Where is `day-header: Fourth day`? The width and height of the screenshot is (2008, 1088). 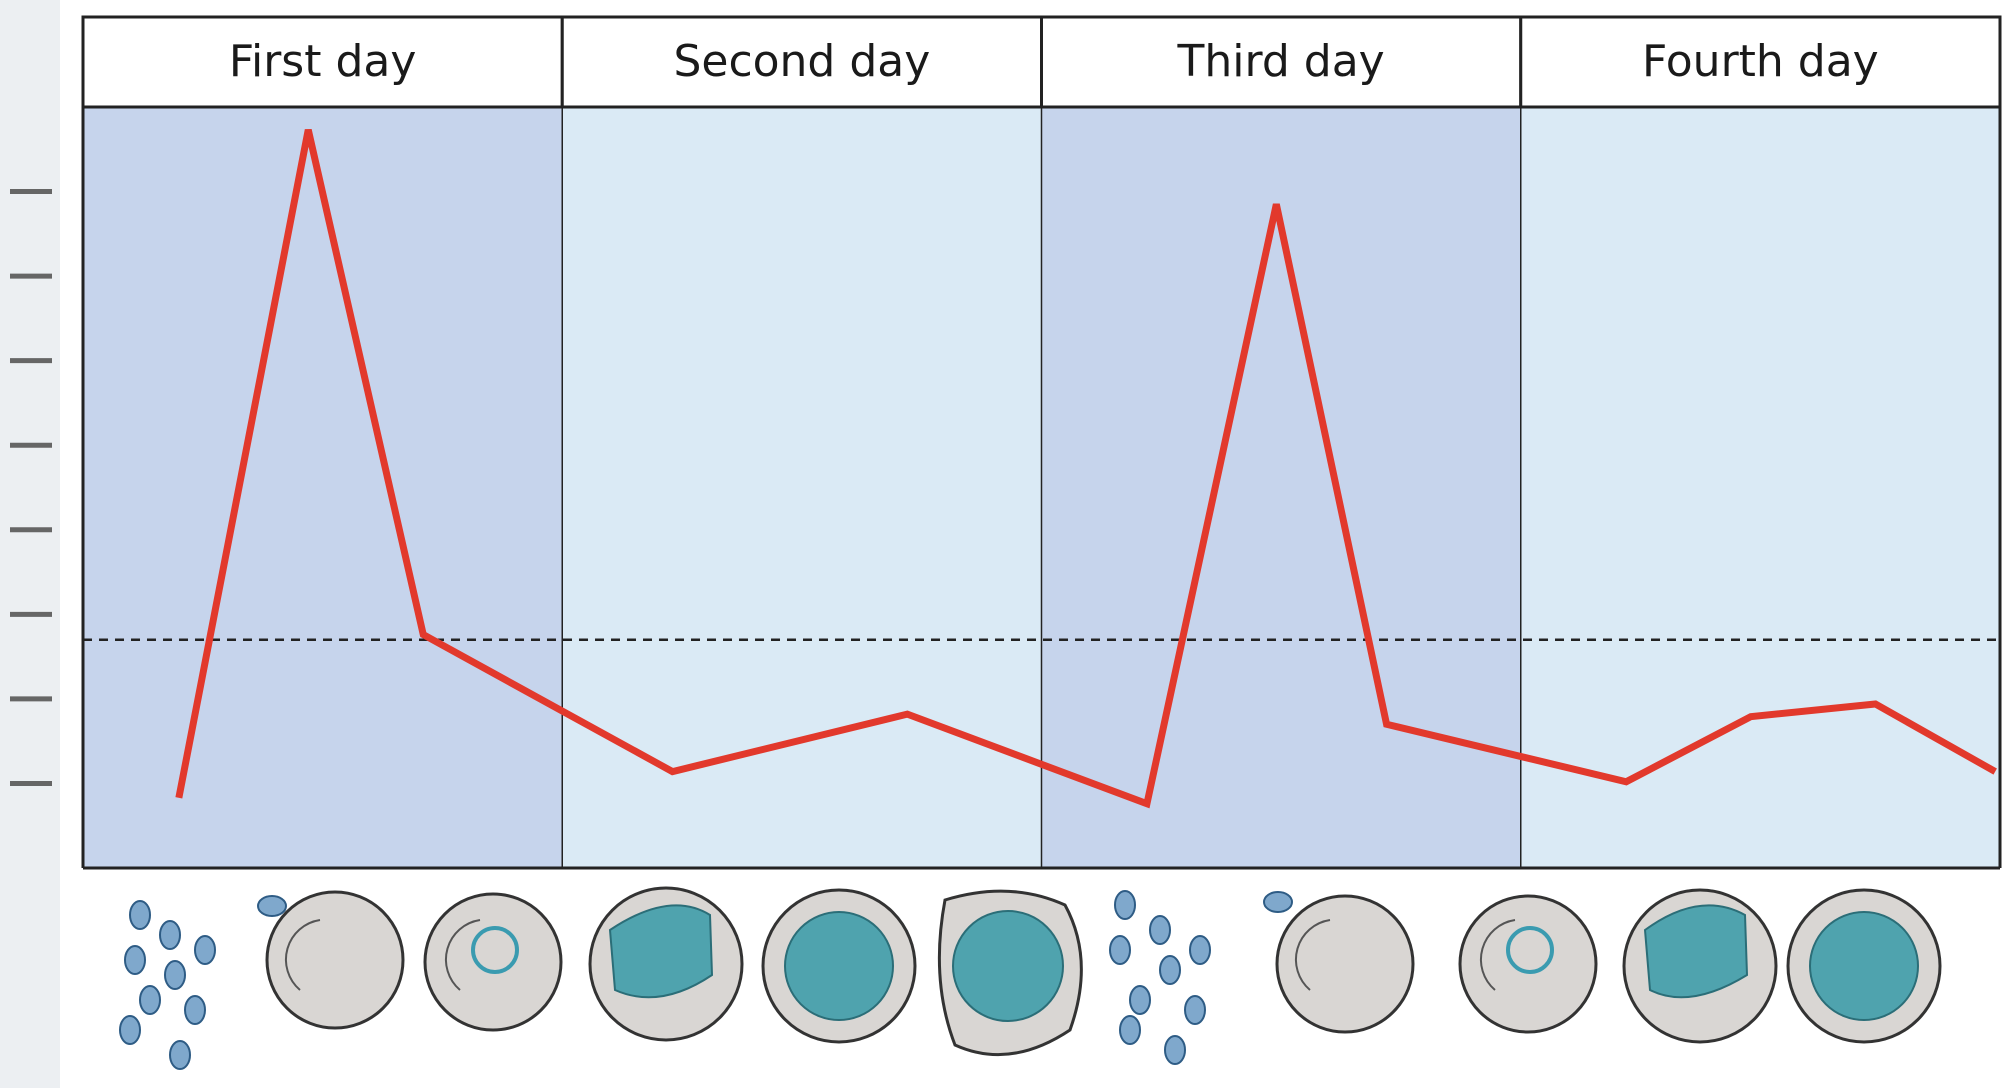
day-header: Fourth day is located at coordinates (1760, 61).